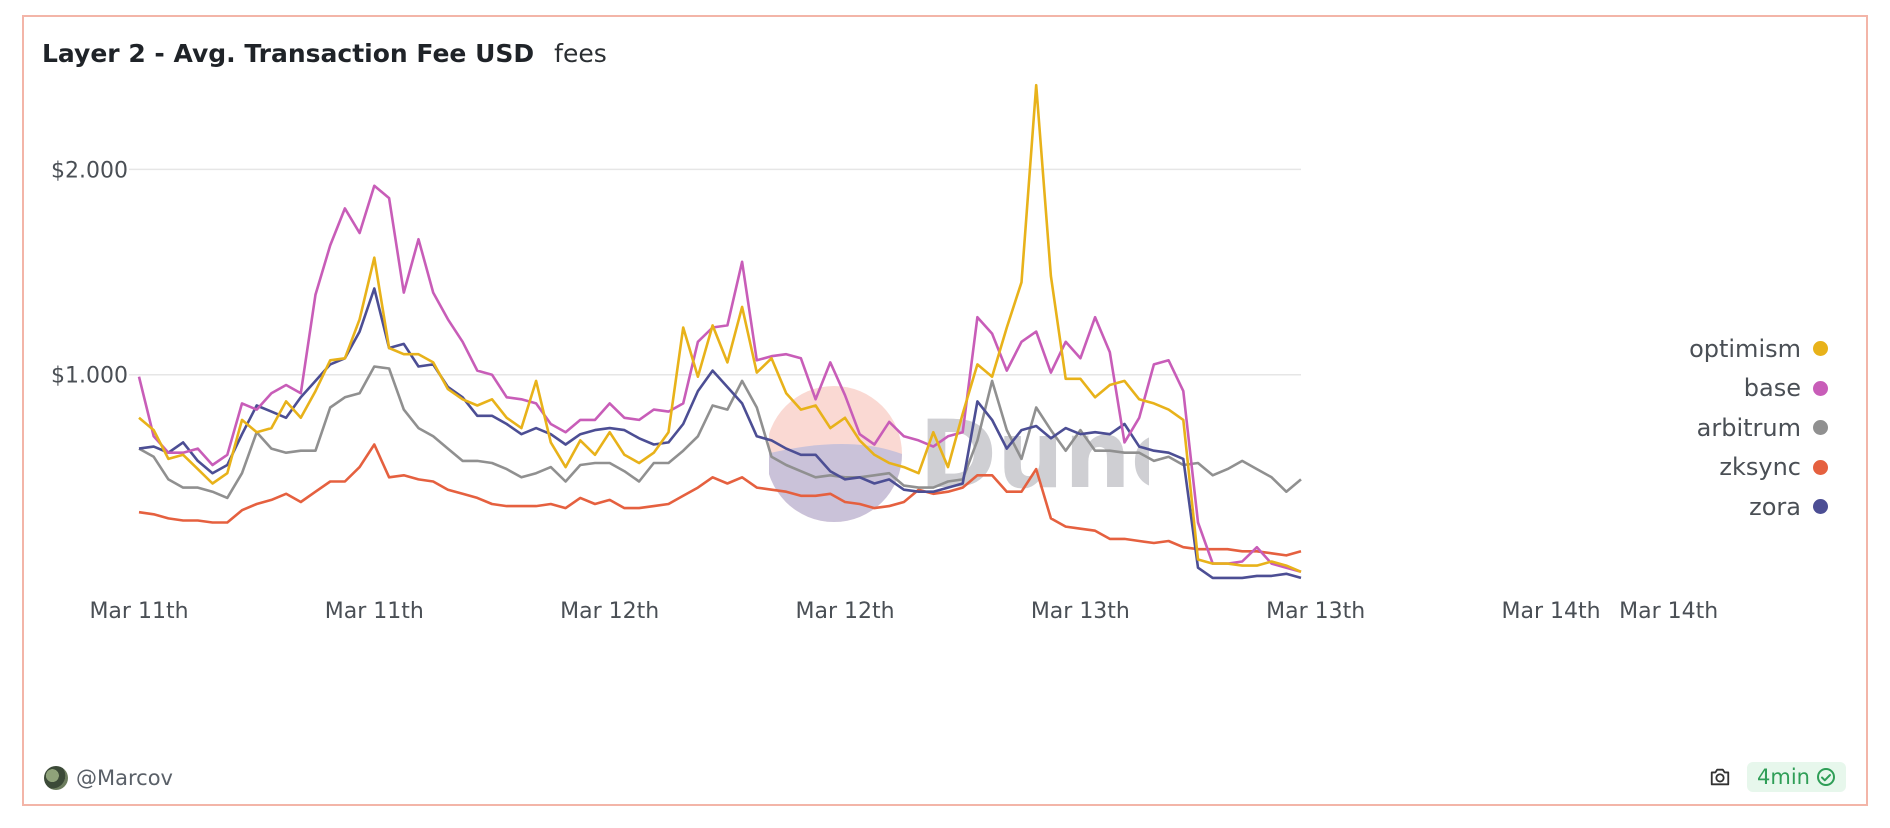  What do you see at coordinates (1745, 348) in the screenshot?
I see `legend-label: optimism` at bounding box center [1745, 348].